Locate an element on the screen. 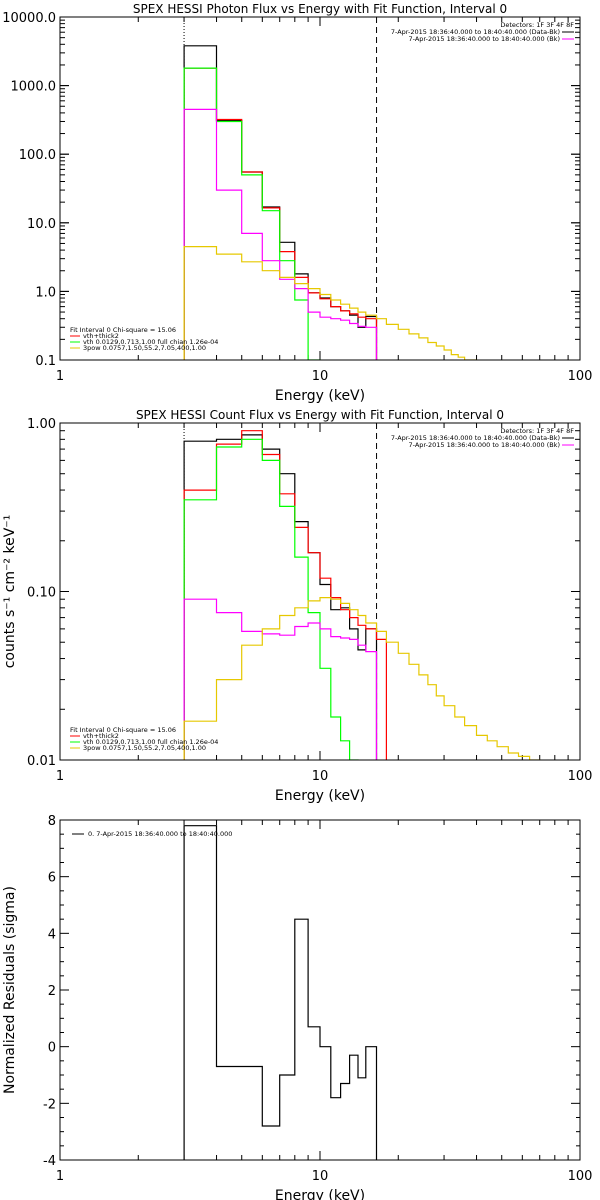 The height and width of the screenshot is (1200, 600). series-line-0- is located at coordinates (280, 992).